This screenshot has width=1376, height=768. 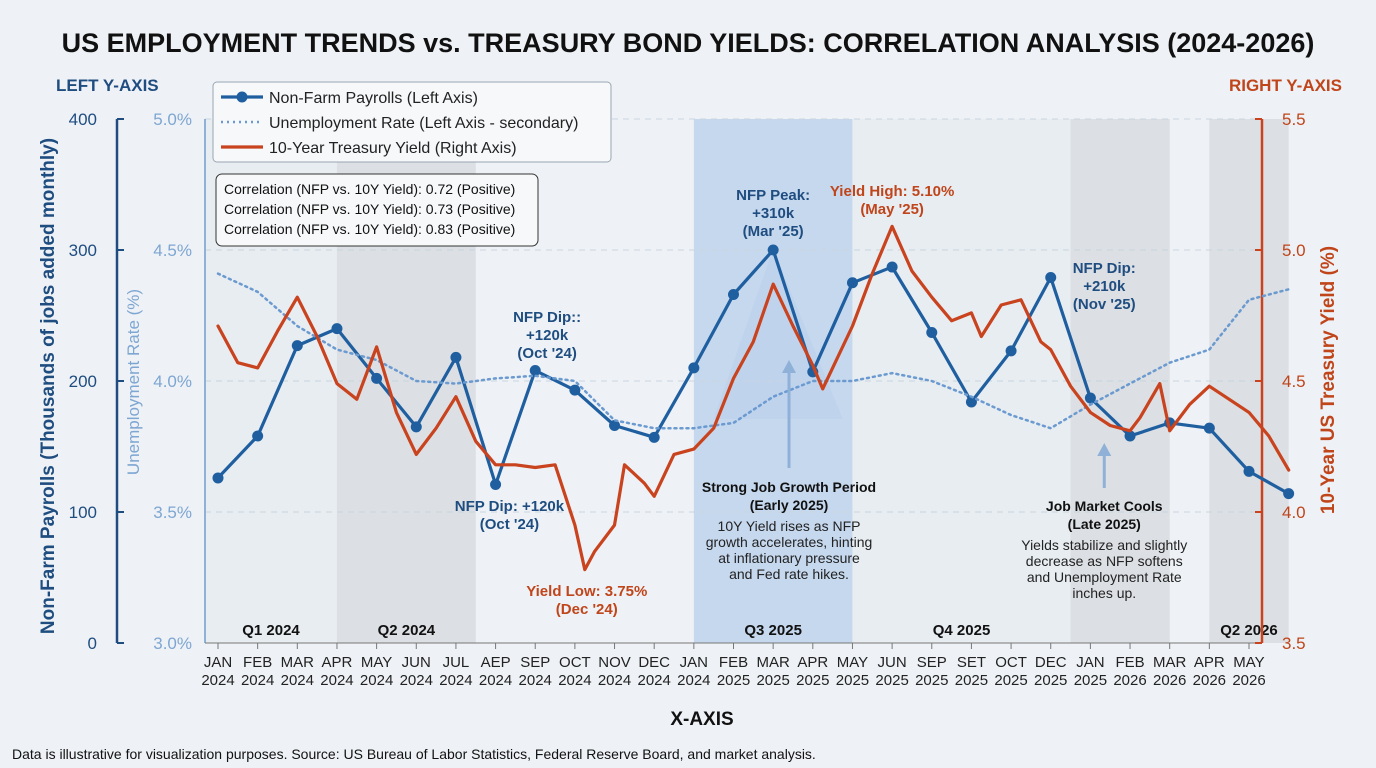 I want to click on annotation-text: Strong Job Growth Period, so click(x=789, y=487).